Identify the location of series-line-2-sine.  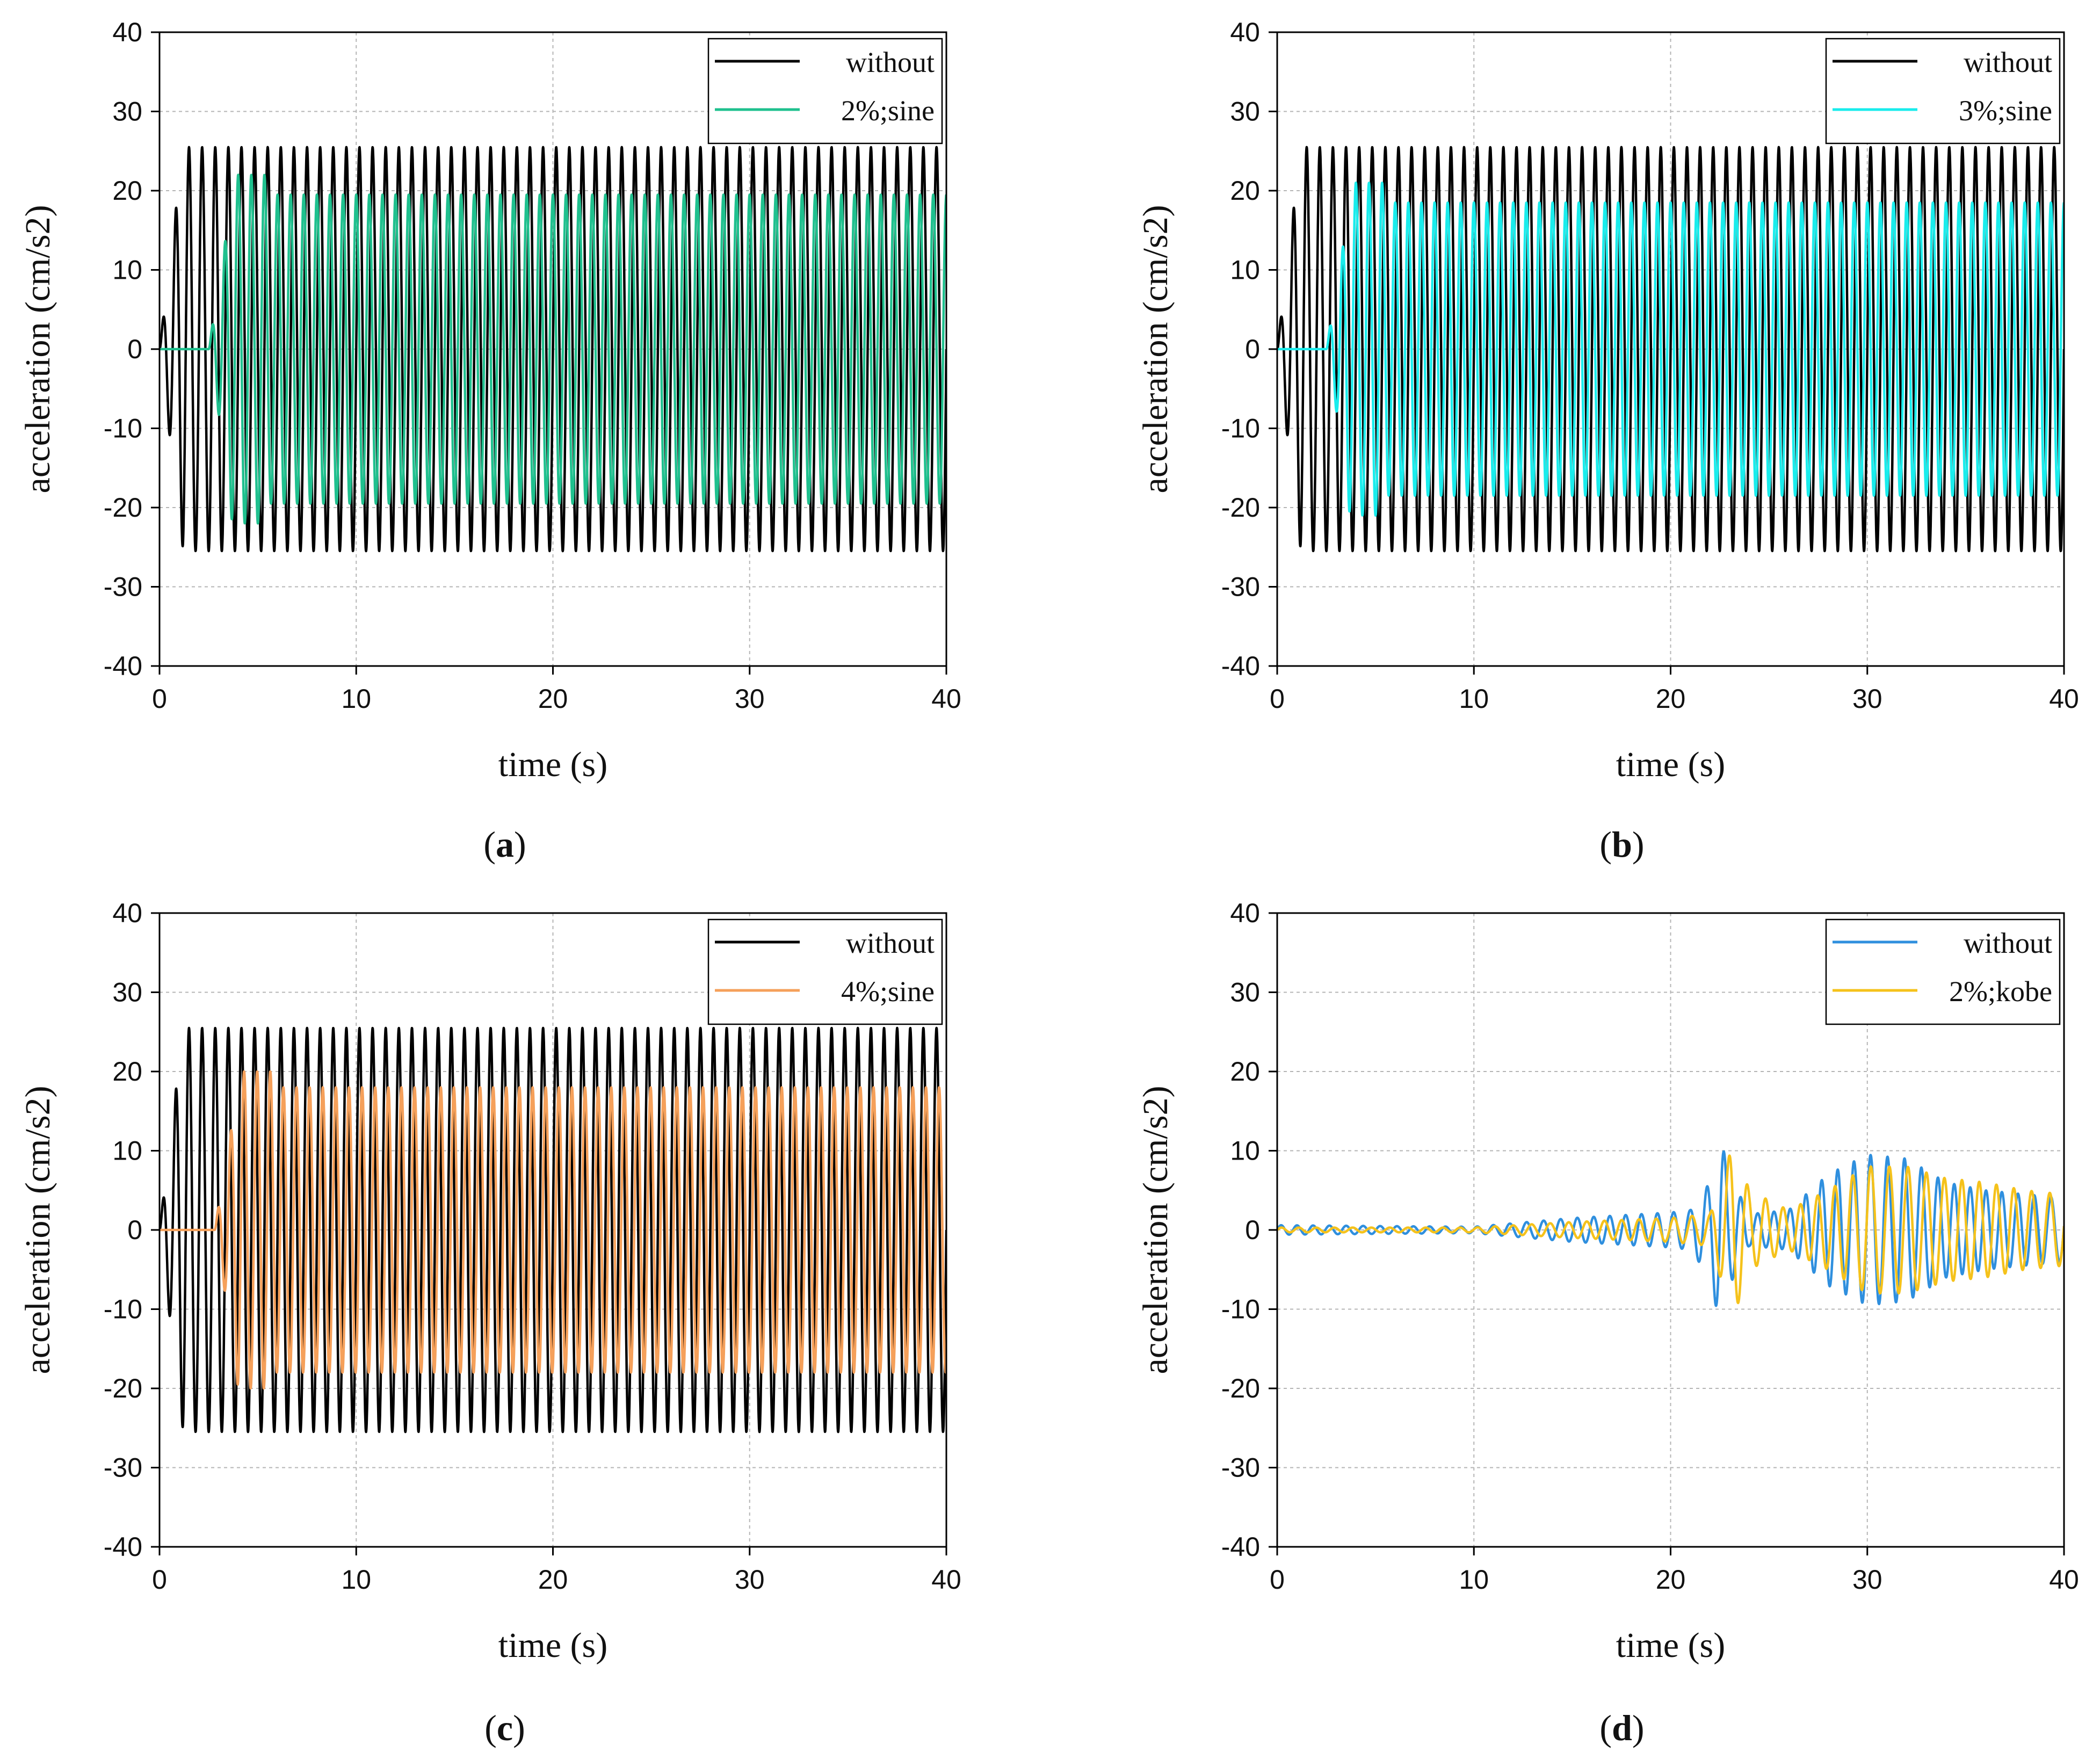
(553, 349).